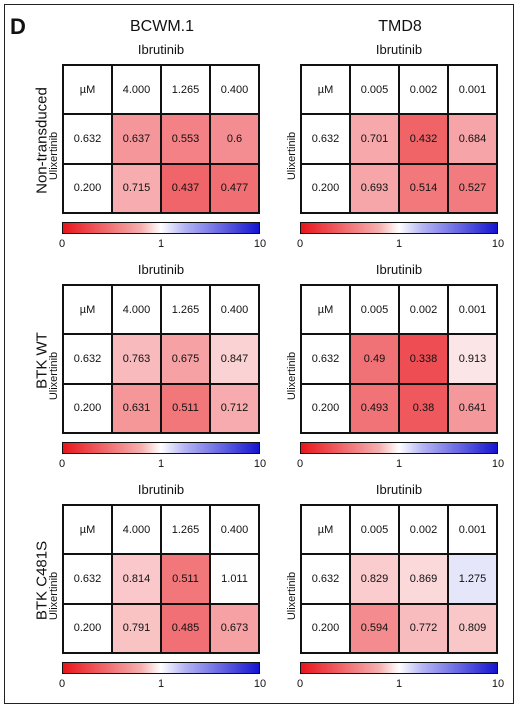 This screenshot has height=708, width=520. What do you see at coordinates (400, 26) in the screenshot?
I see `column-title-tmd8: TMD8` at bounding box center [400, 26].